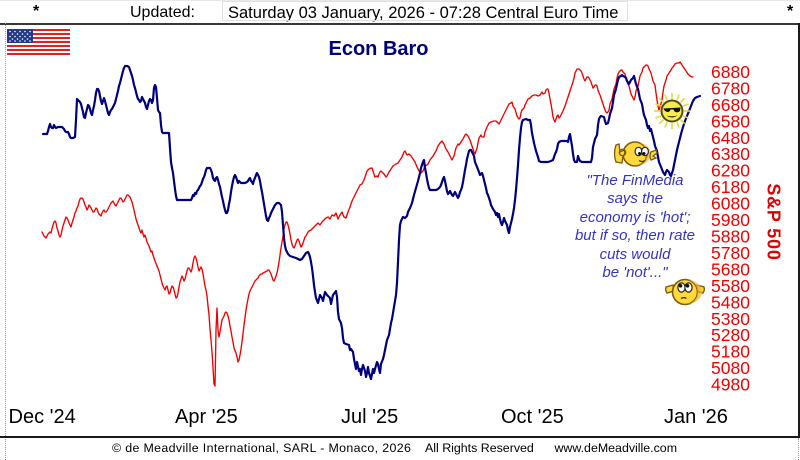 The width and height of the screenshot is (800, 460). Describe the element at coordinates (730, 352) in the screenshot. I see `svg-text: 5180` at that location.